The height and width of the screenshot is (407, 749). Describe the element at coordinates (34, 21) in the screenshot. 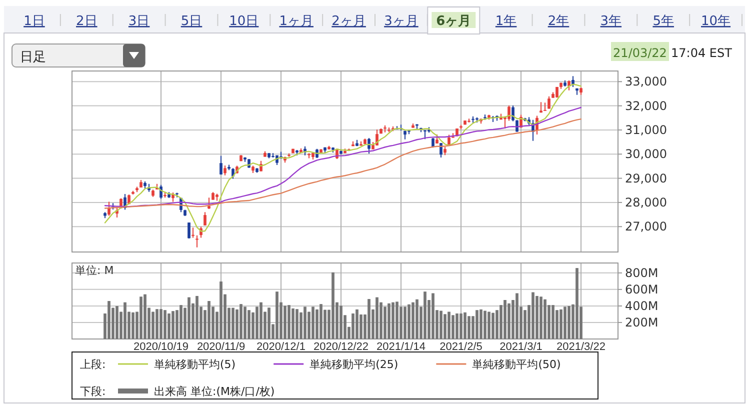

I see `text: 1日` at that location.